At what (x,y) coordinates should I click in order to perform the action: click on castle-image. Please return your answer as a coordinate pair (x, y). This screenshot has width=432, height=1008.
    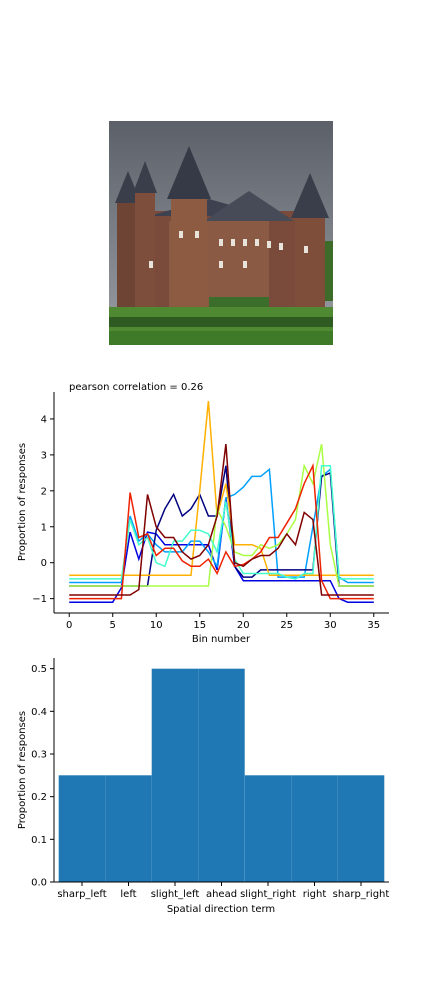
    Looking at the image, I should click on (221, 233).